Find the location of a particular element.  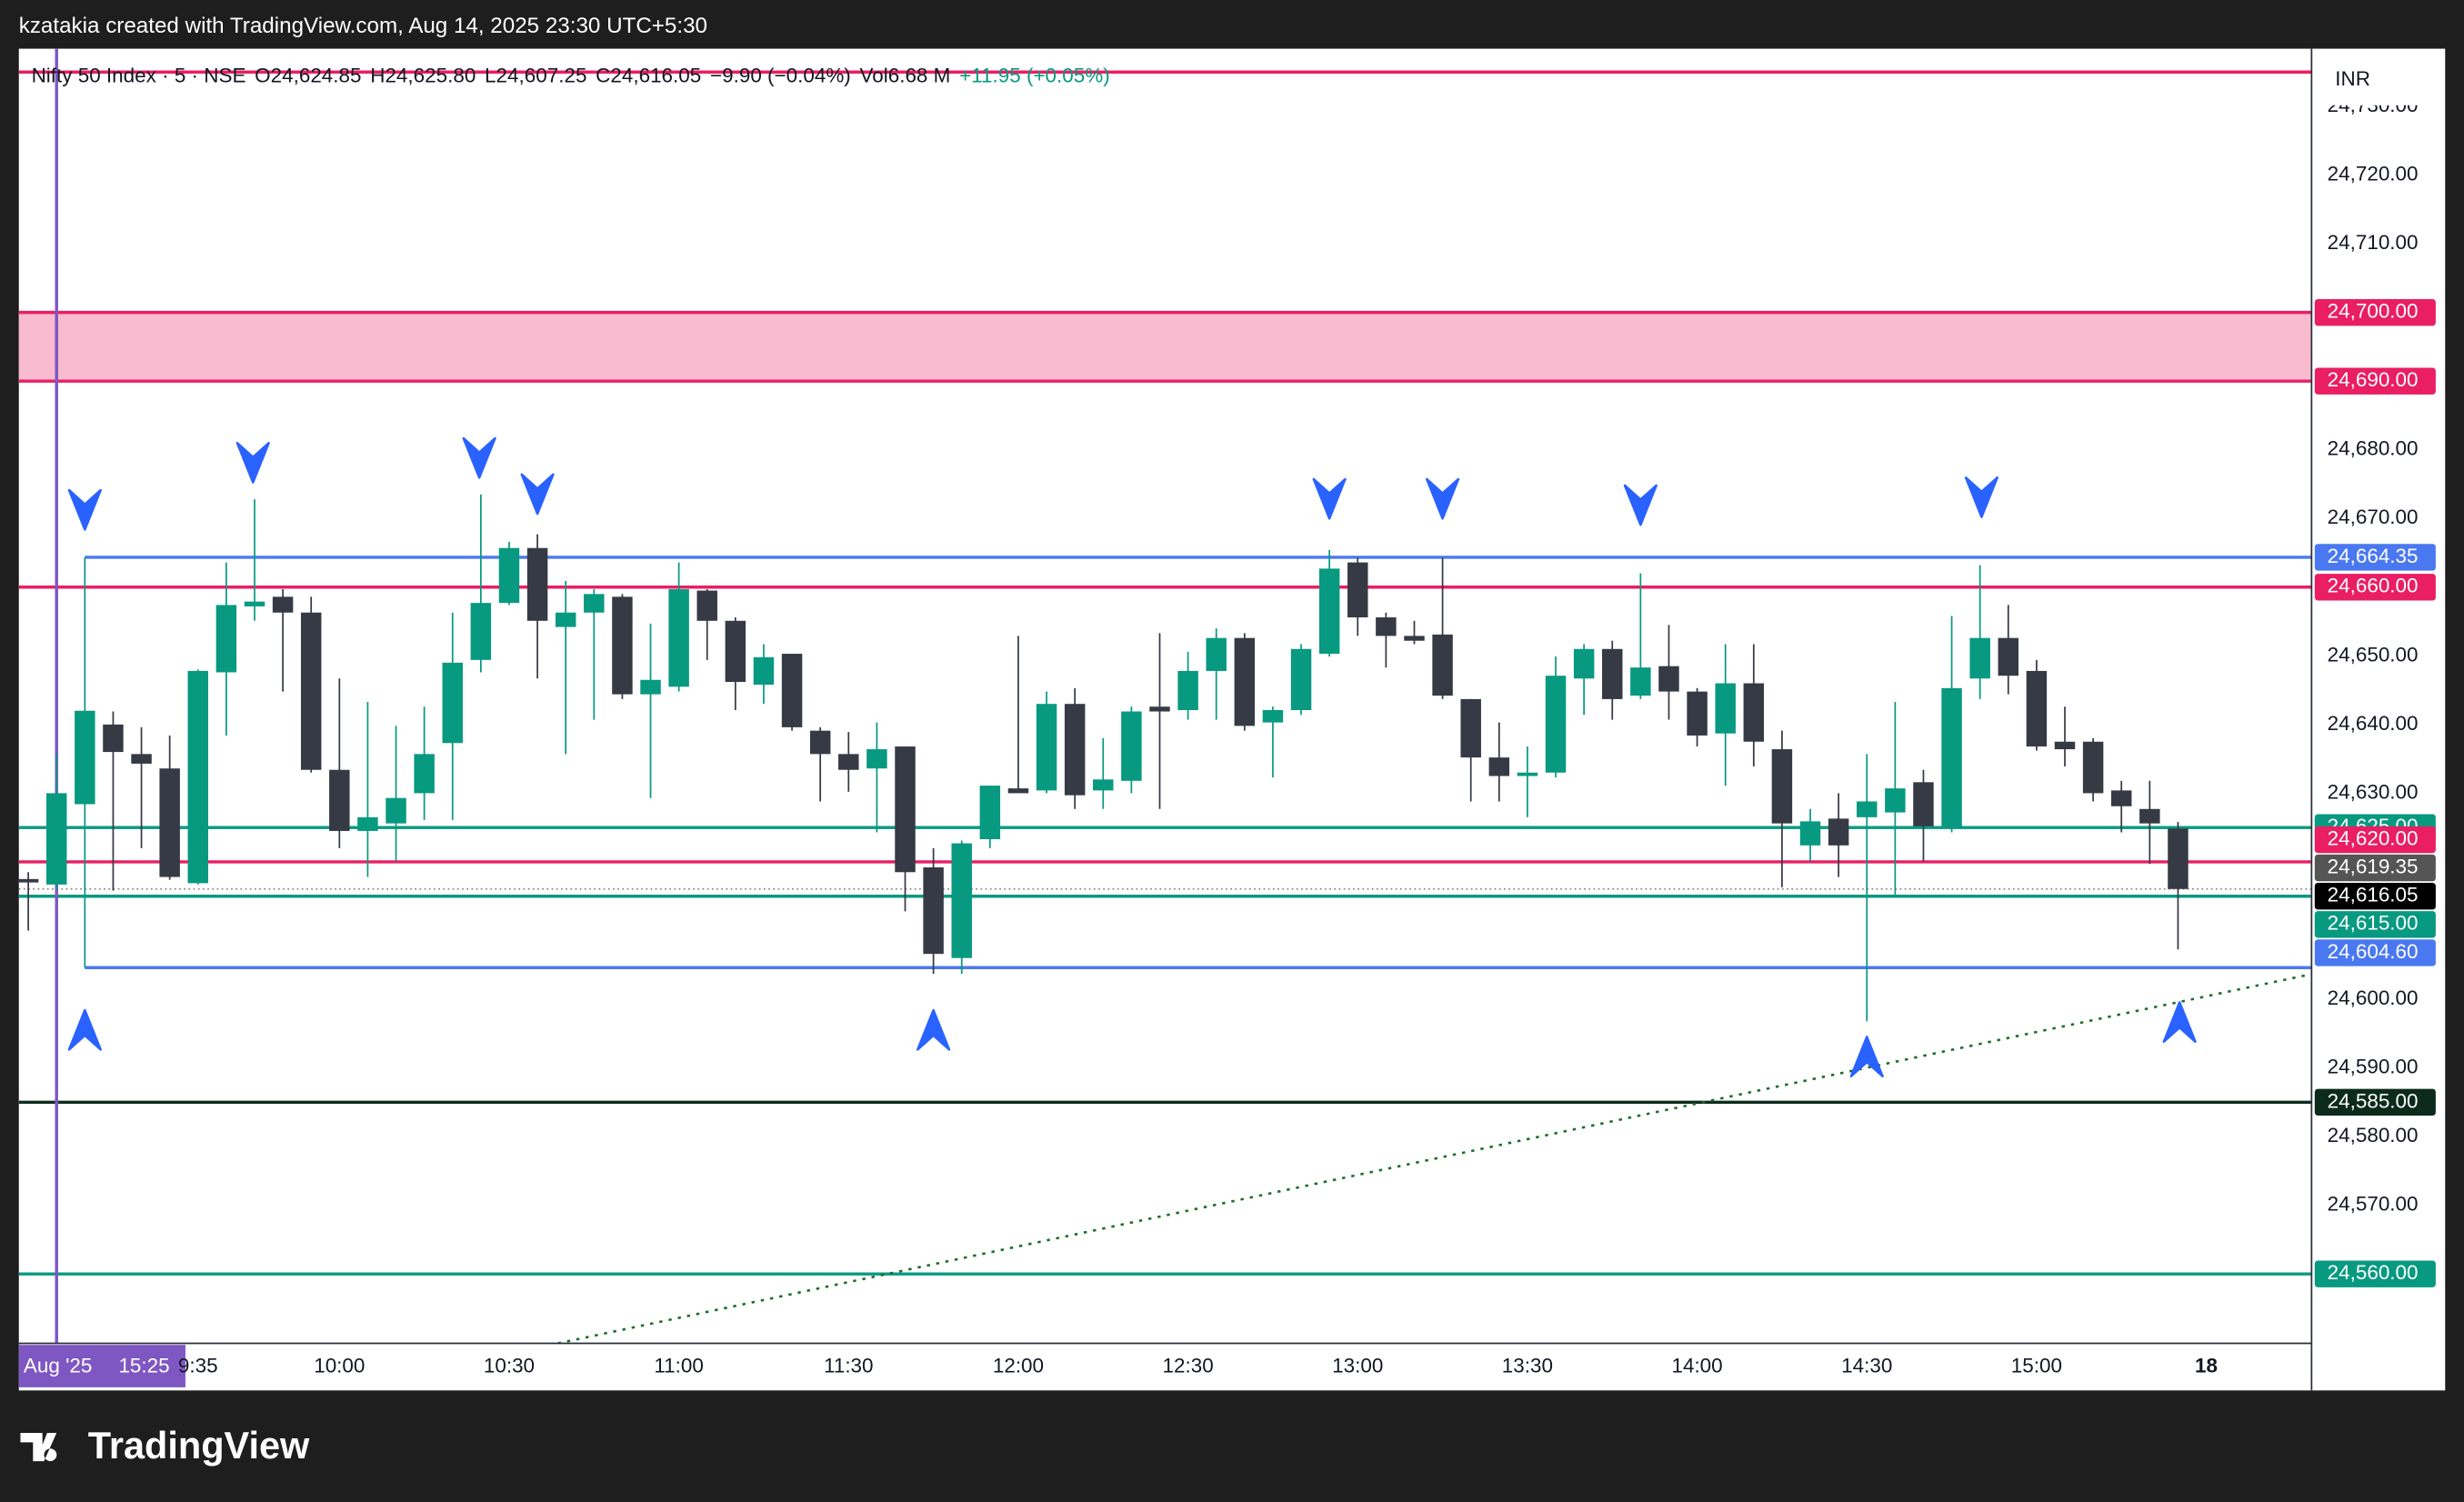

y-tick-label: 24,640.00 is located at coordinates (2373, 723).